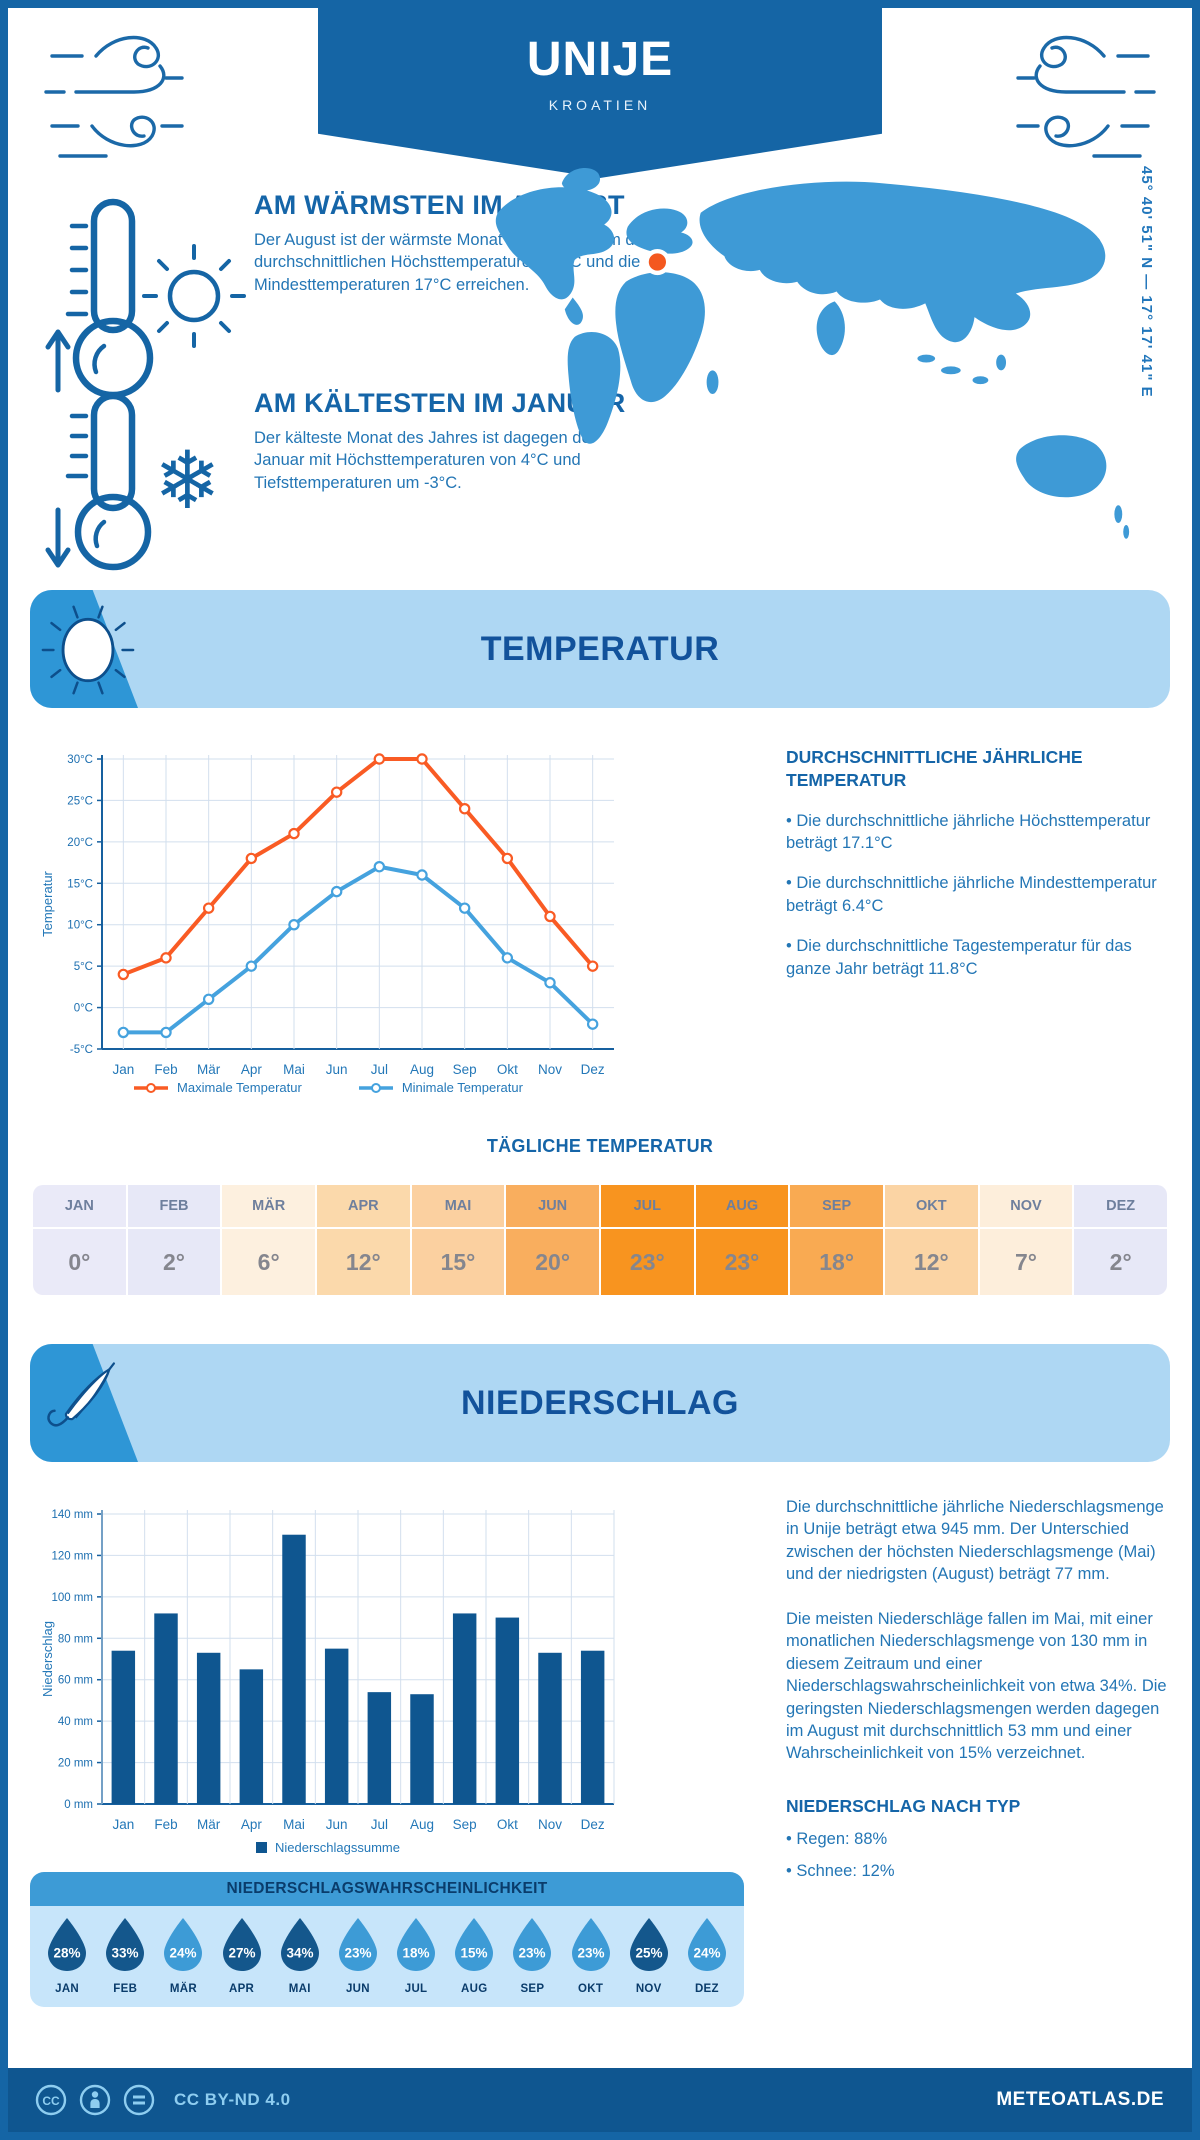 The height and width of the screenshot is (2140, 1200). I want to click on temperature-stats-title: DURCHSCHNITTLICHE JÄHRLICHE TEMPERATUR, so click(934, 768).